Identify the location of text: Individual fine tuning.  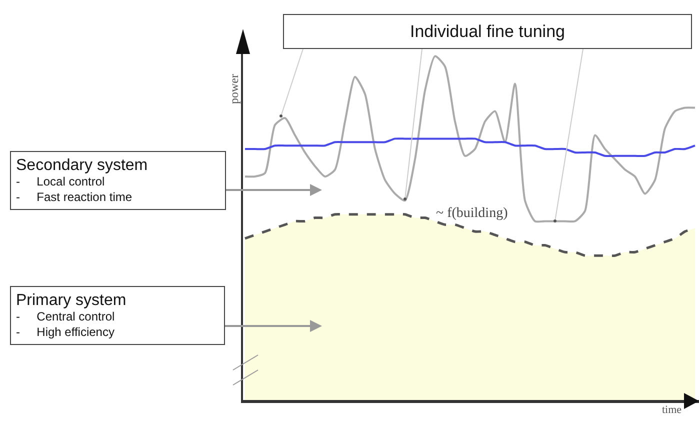
(488, 31).